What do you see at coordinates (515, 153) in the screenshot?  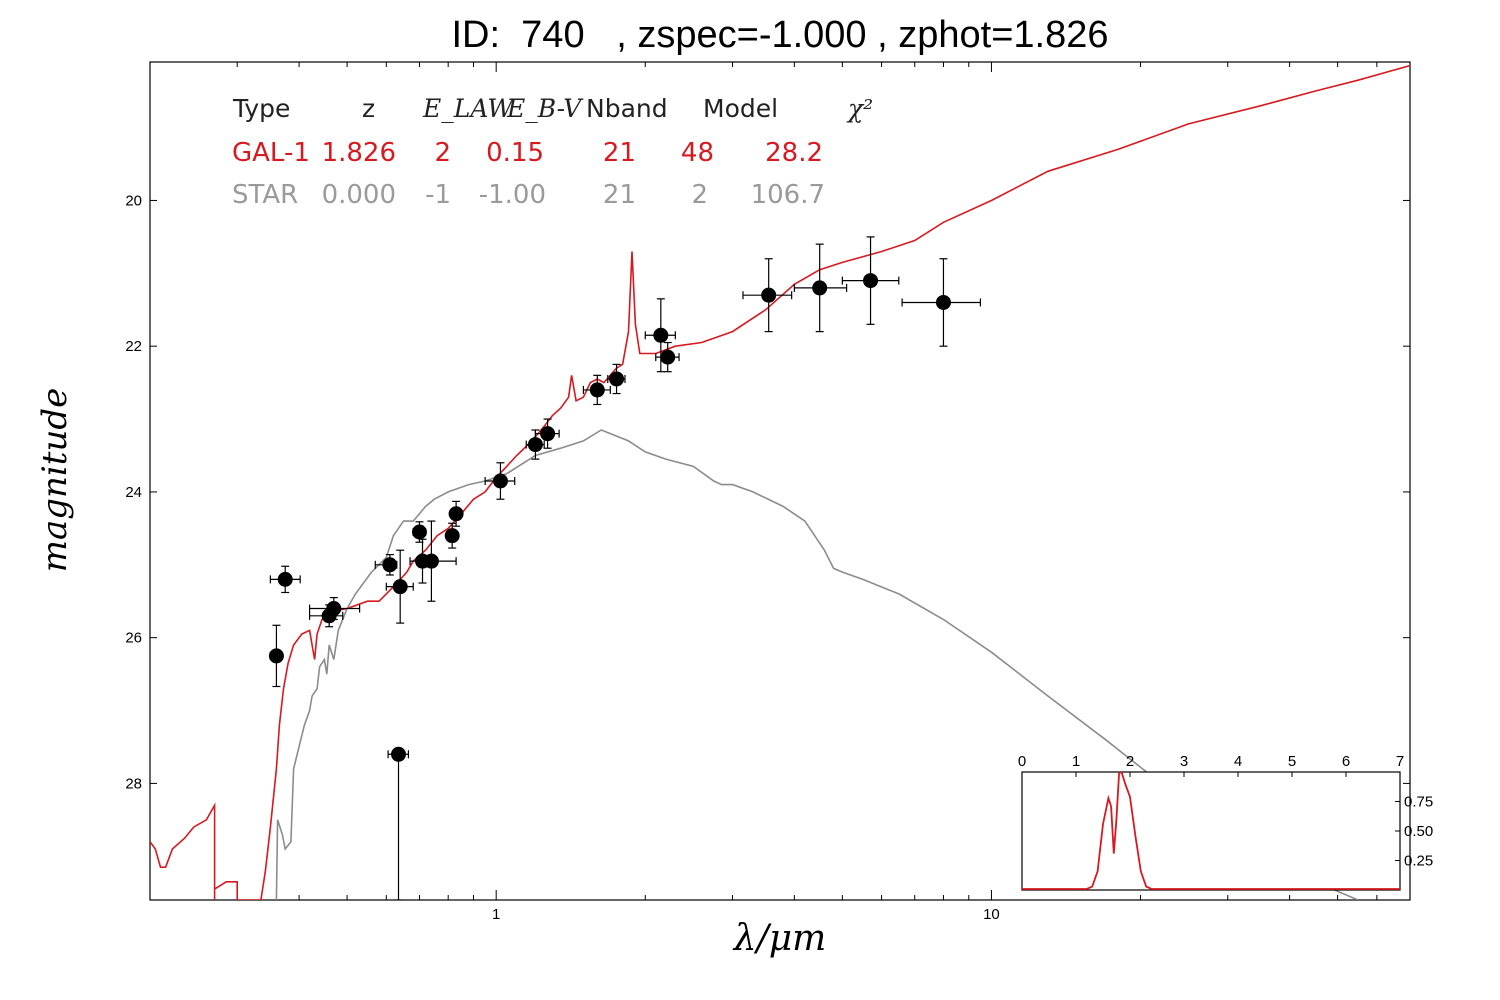 I see `galaxy-ebv: 0.15` at bounding box center [515, 153].